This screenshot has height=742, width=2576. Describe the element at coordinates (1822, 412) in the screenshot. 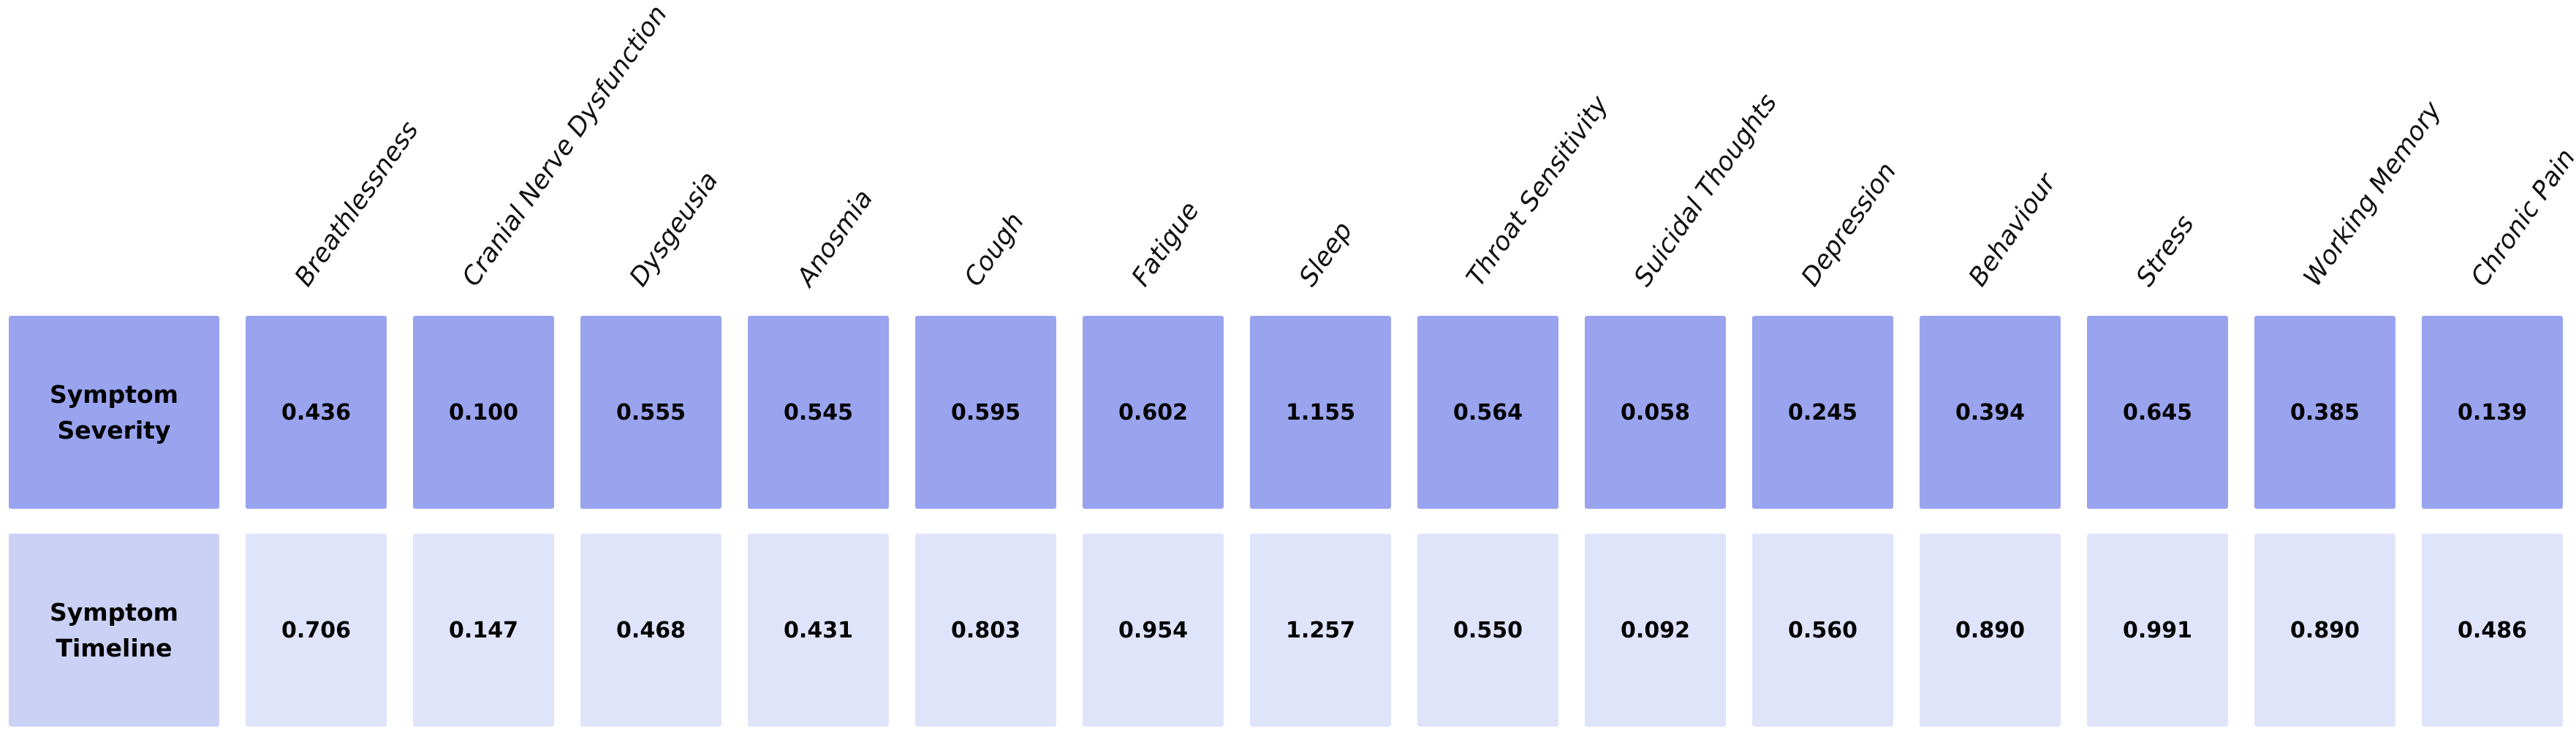

I see `heatmap-cell: 0.245` at that location.